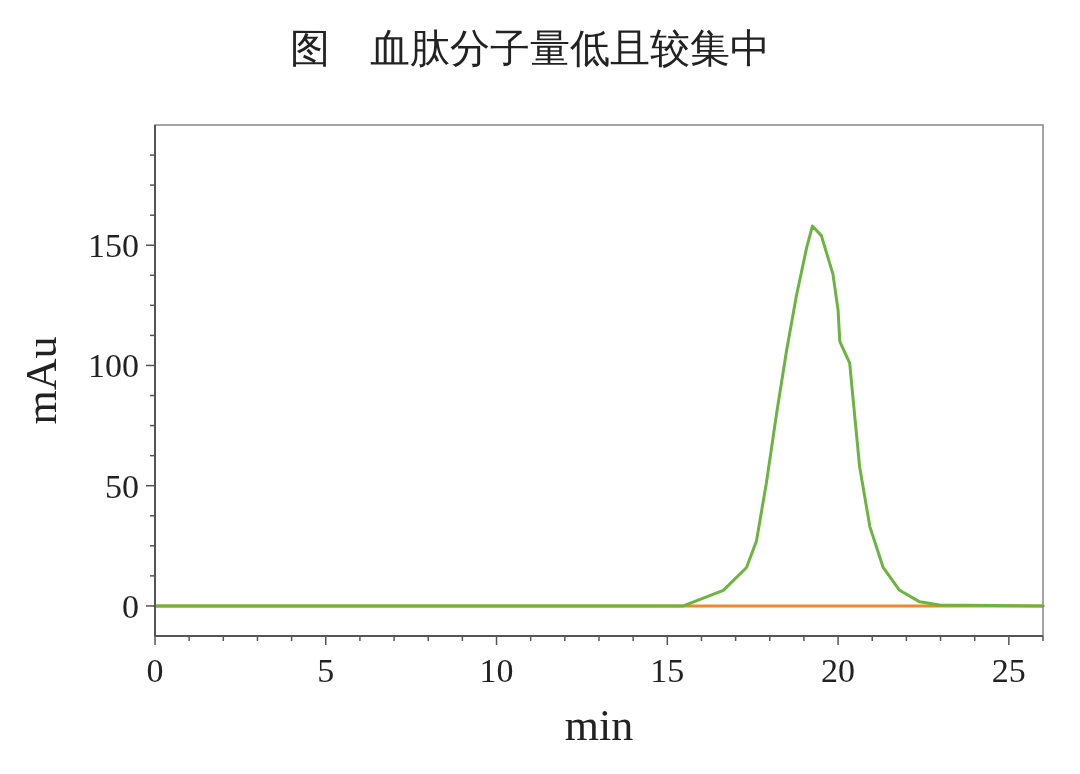 This screenshot has height=774, width=1080. I want to click on x-tick-label: 25, so click(1008, 670).